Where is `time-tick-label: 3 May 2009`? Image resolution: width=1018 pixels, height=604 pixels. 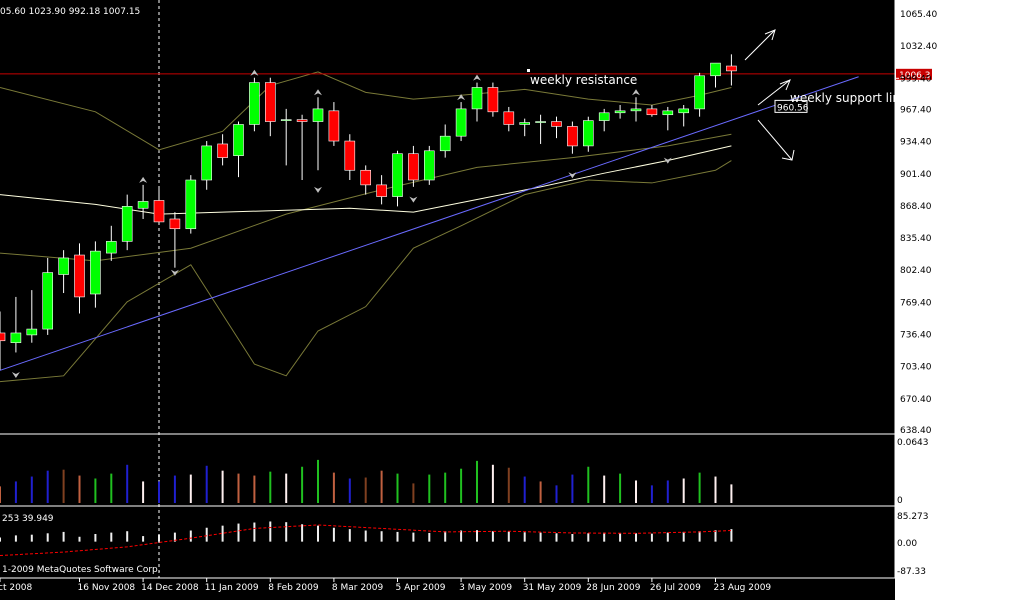 time-tick-label: 3 May 2009 is located at coordinates (485, 588).